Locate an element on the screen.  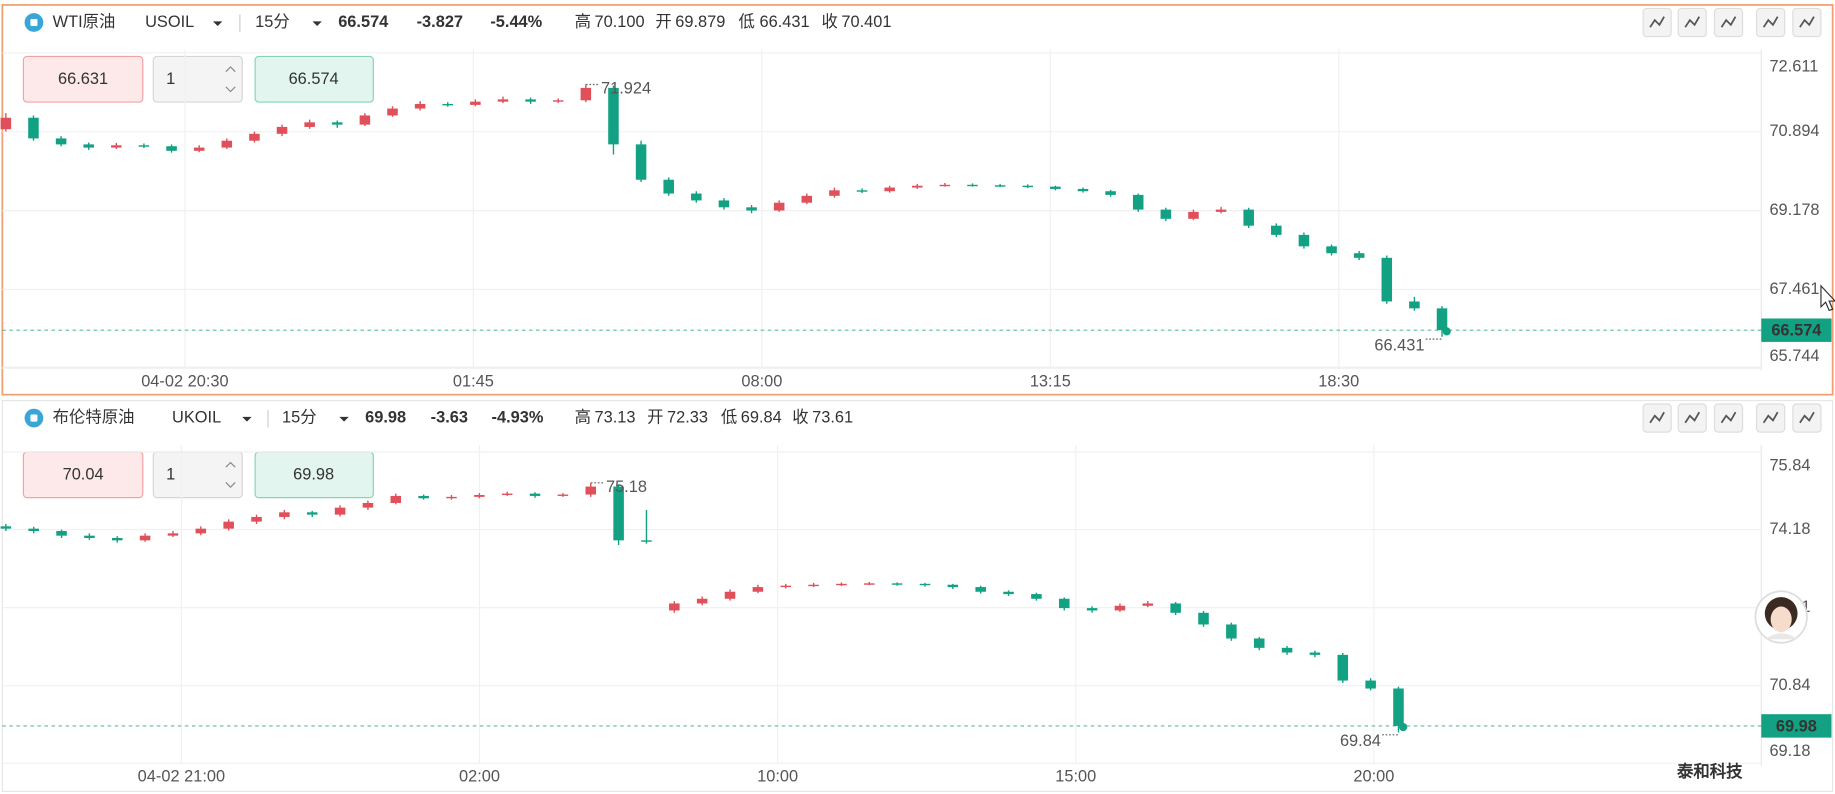
buy-button is located at coordinates (314, 79).